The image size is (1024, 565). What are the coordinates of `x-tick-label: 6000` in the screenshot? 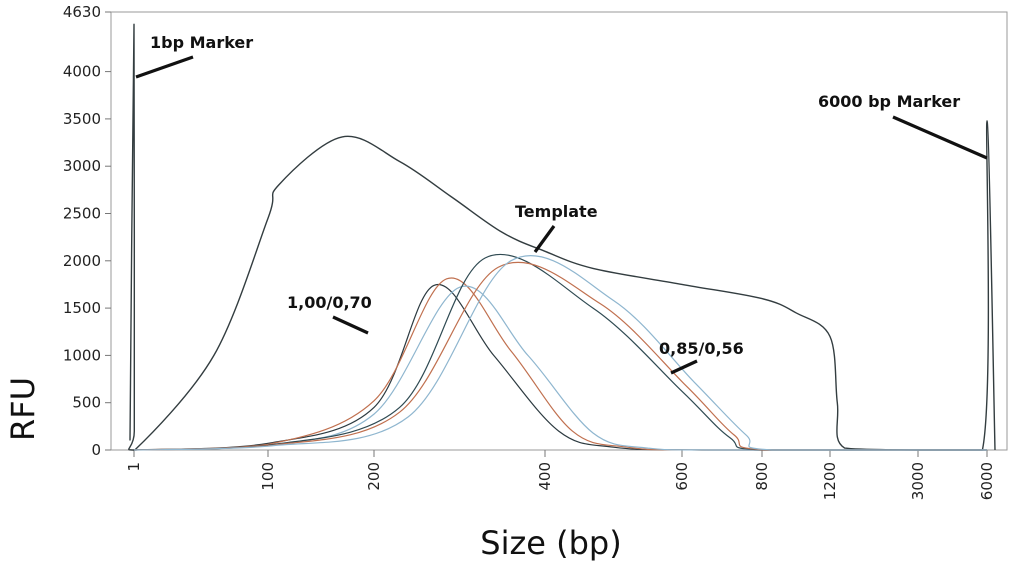 It's located at (987, 481).